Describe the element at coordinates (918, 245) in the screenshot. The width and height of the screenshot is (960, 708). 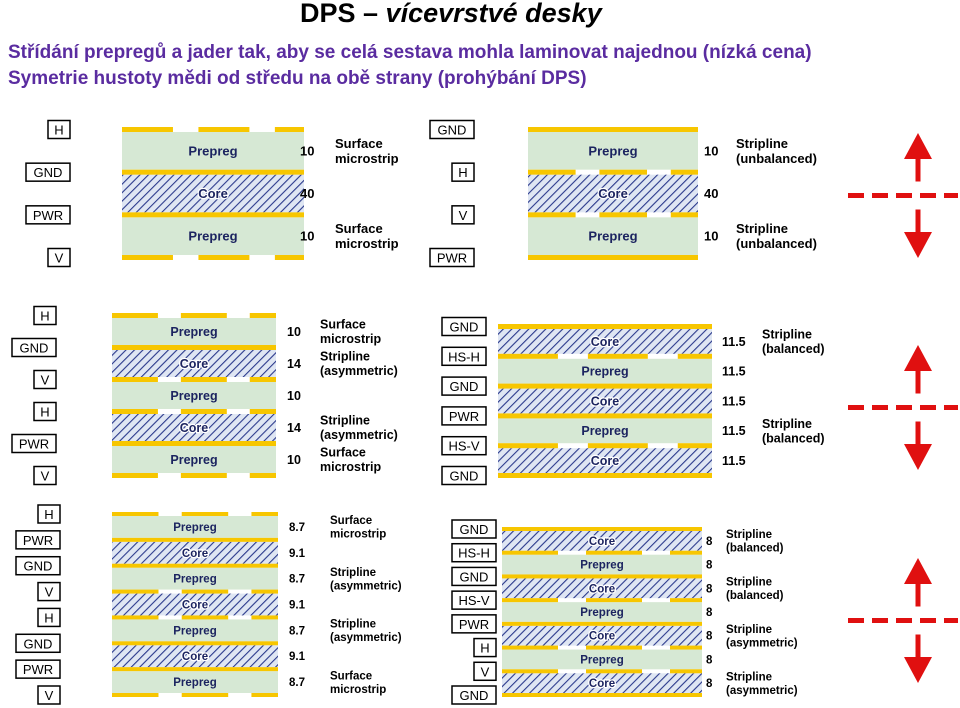
I see `arrow-down-icon` at that location.